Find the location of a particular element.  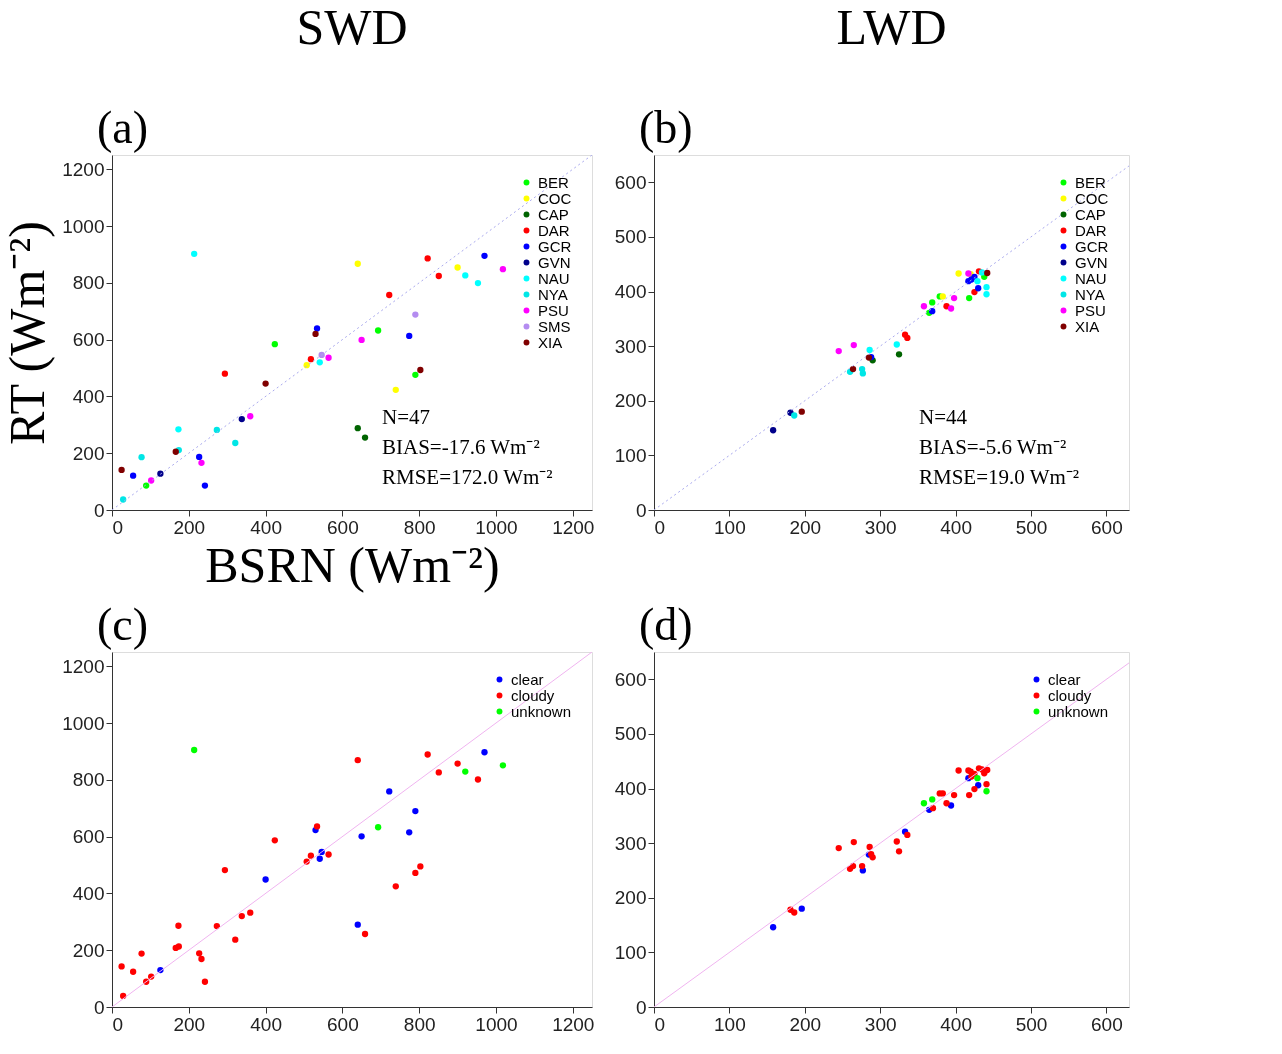

legend-label: SMS is located at coordinates (554, 326).